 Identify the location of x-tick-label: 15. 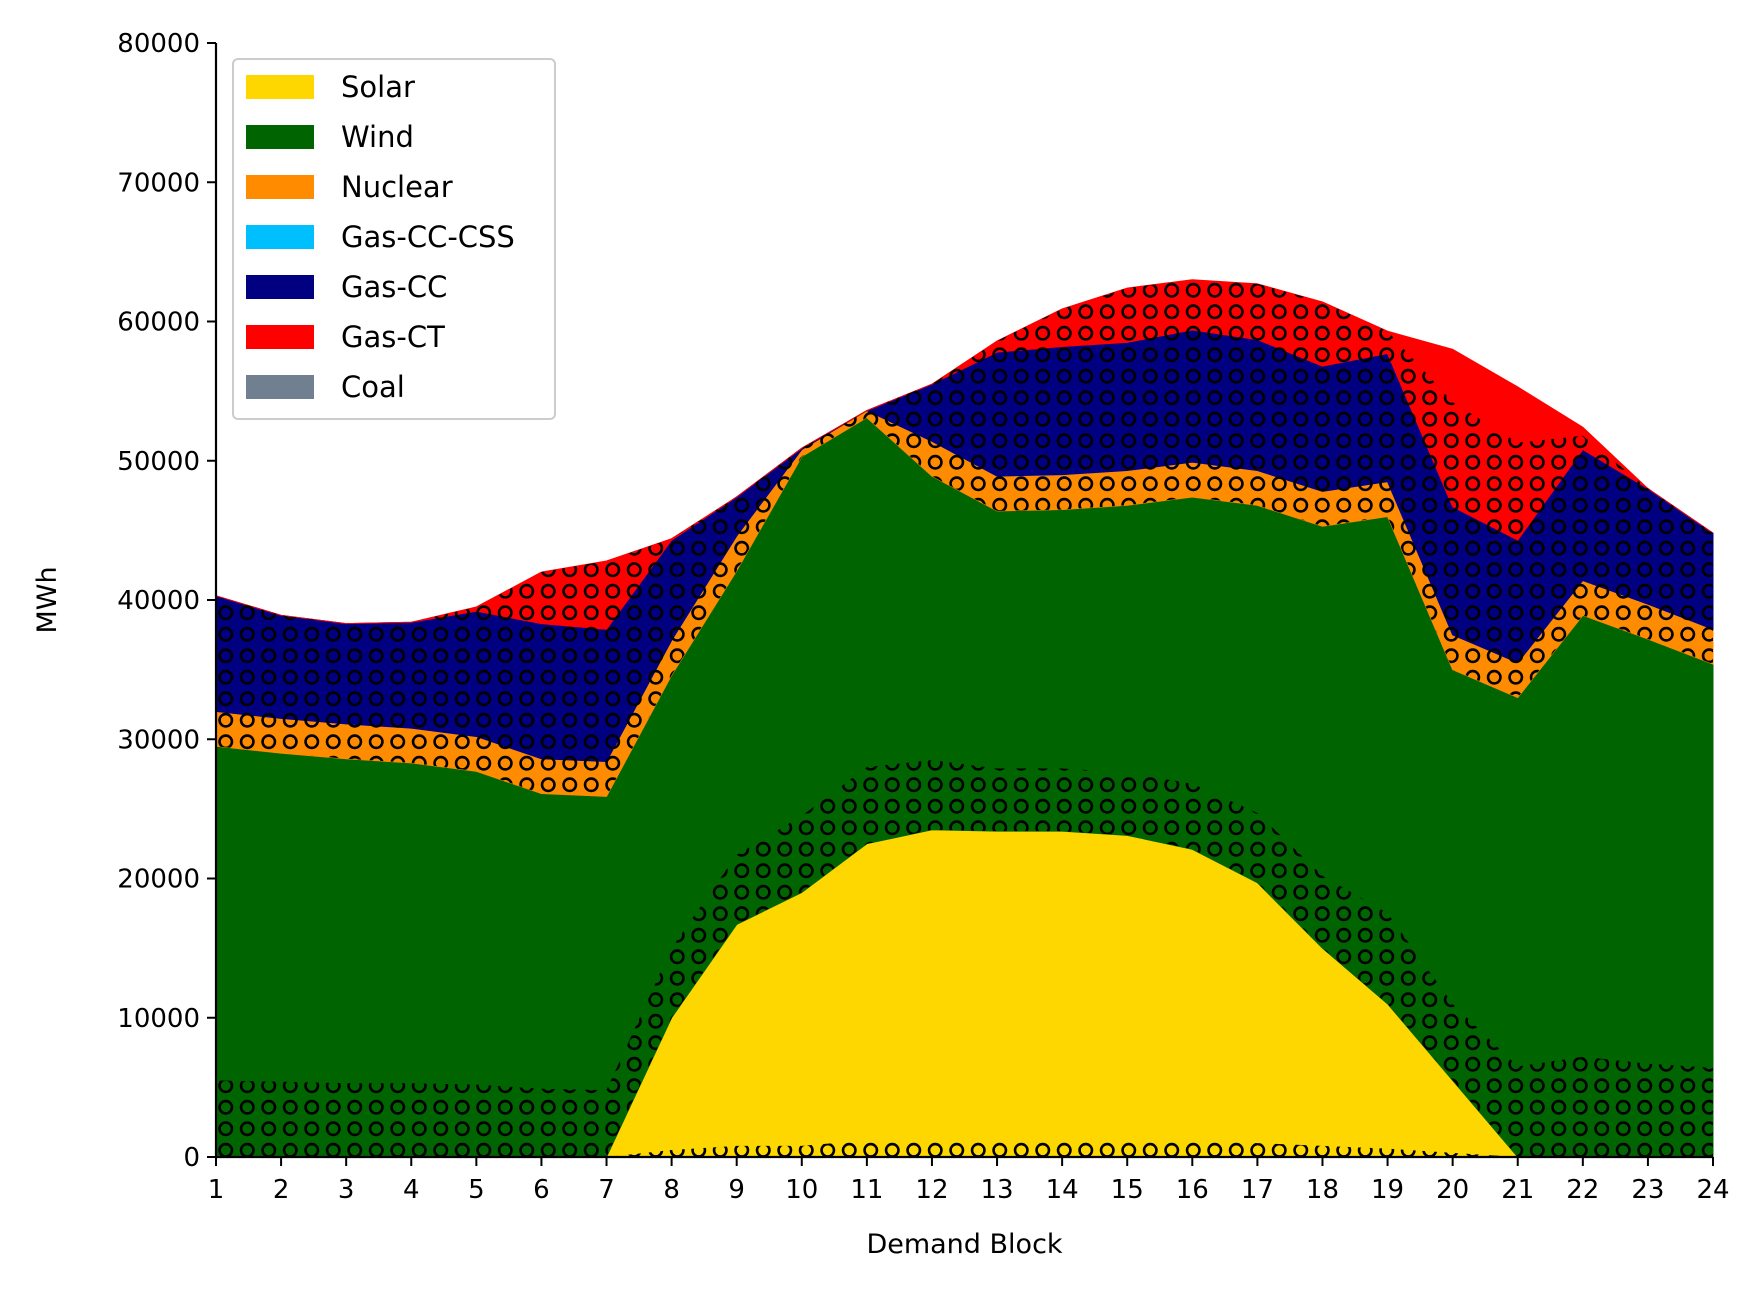
(1127, 1190).